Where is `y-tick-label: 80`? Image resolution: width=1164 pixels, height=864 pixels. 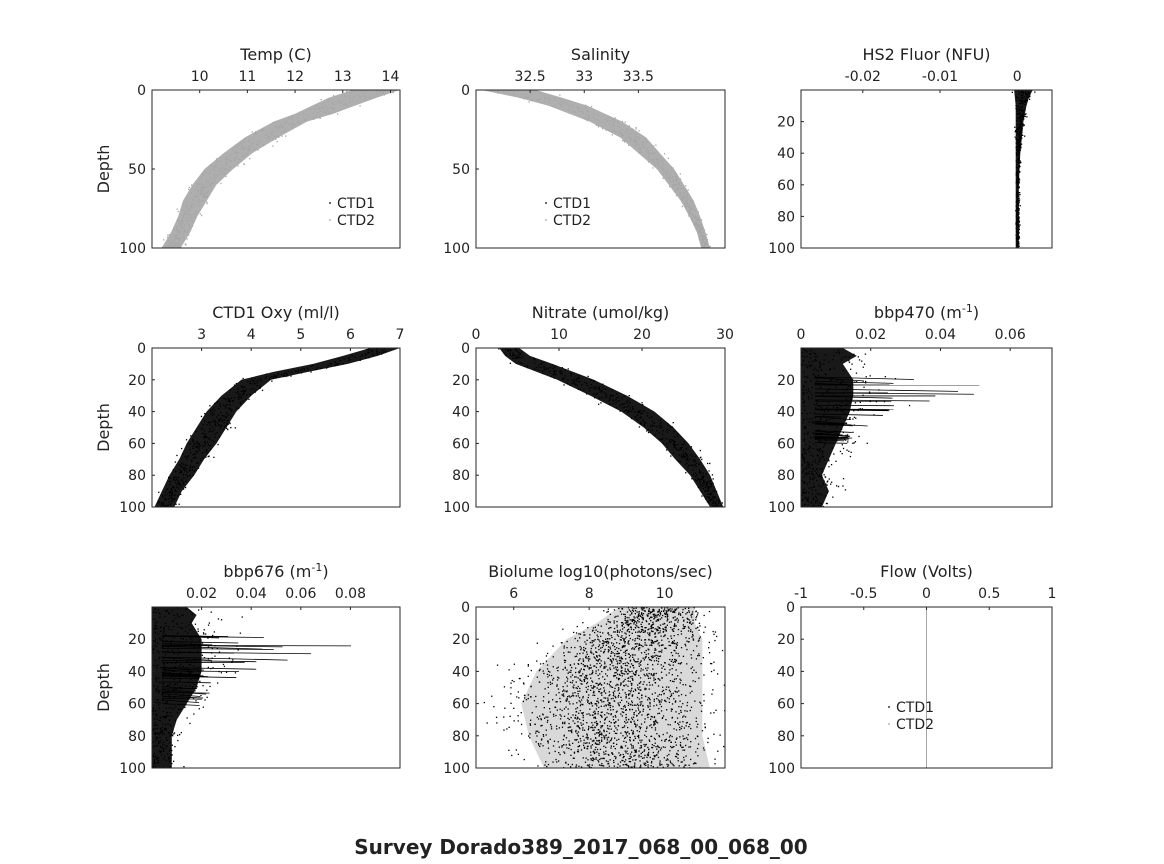 y-tick-label: 80 is located at coordinates (461, 476).